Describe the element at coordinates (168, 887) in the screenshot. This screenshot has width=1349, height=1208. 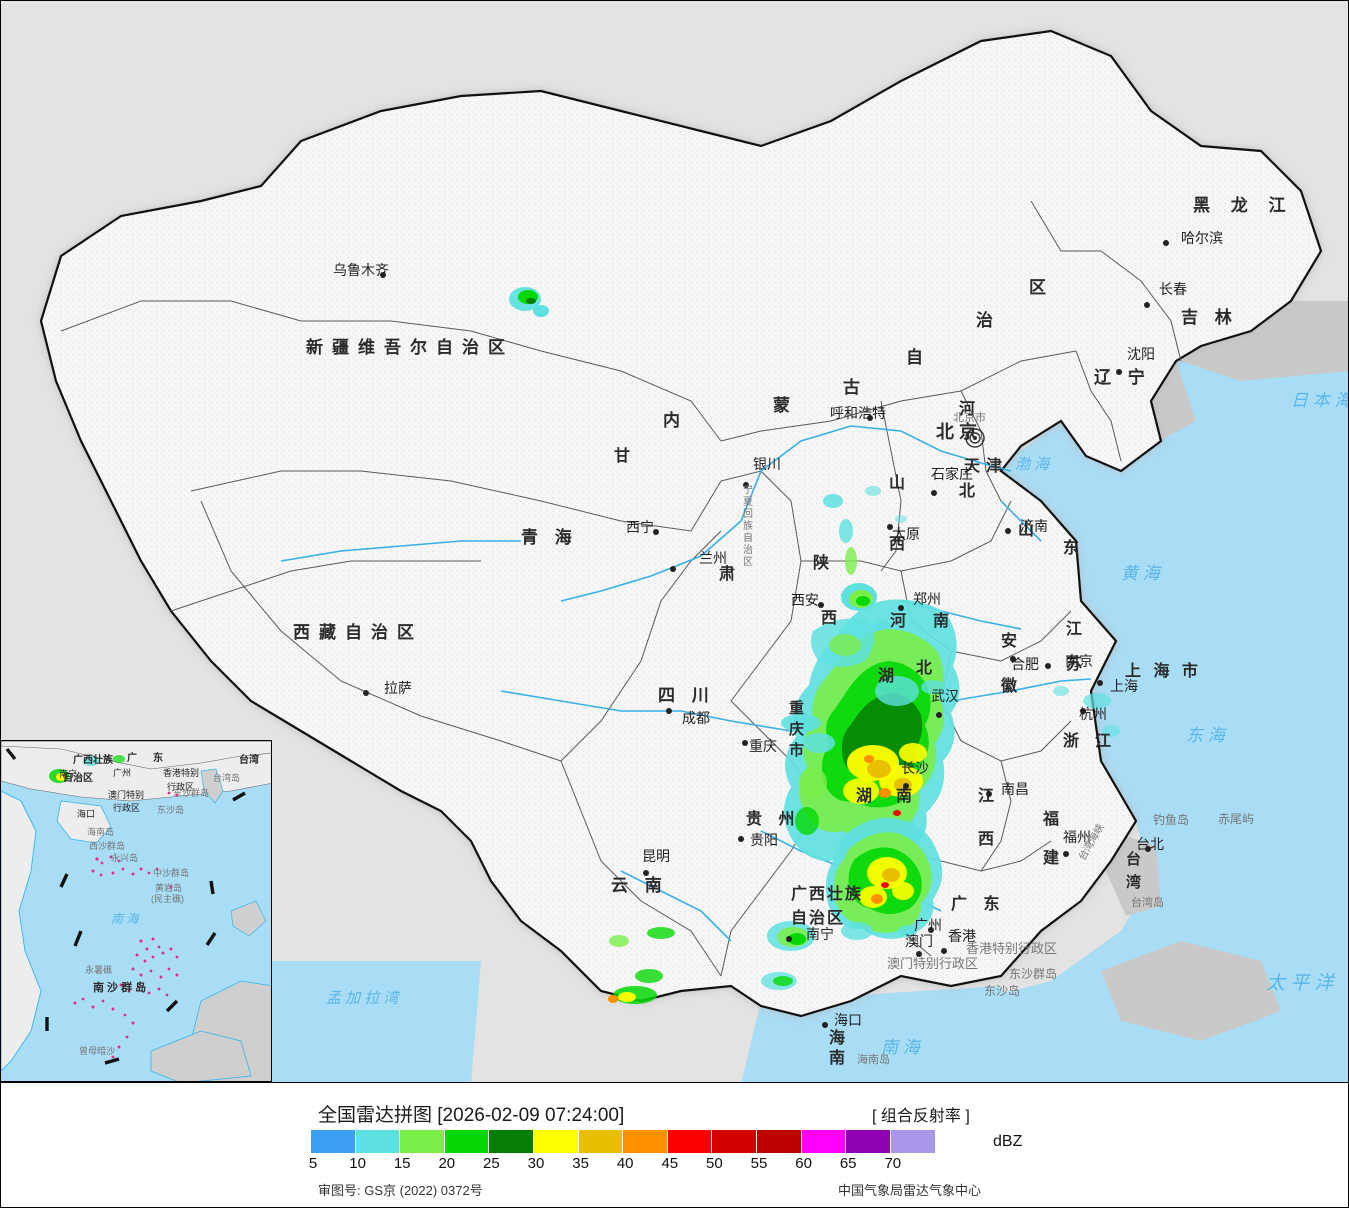
I see `map-label: 黄岩岛` at that location.